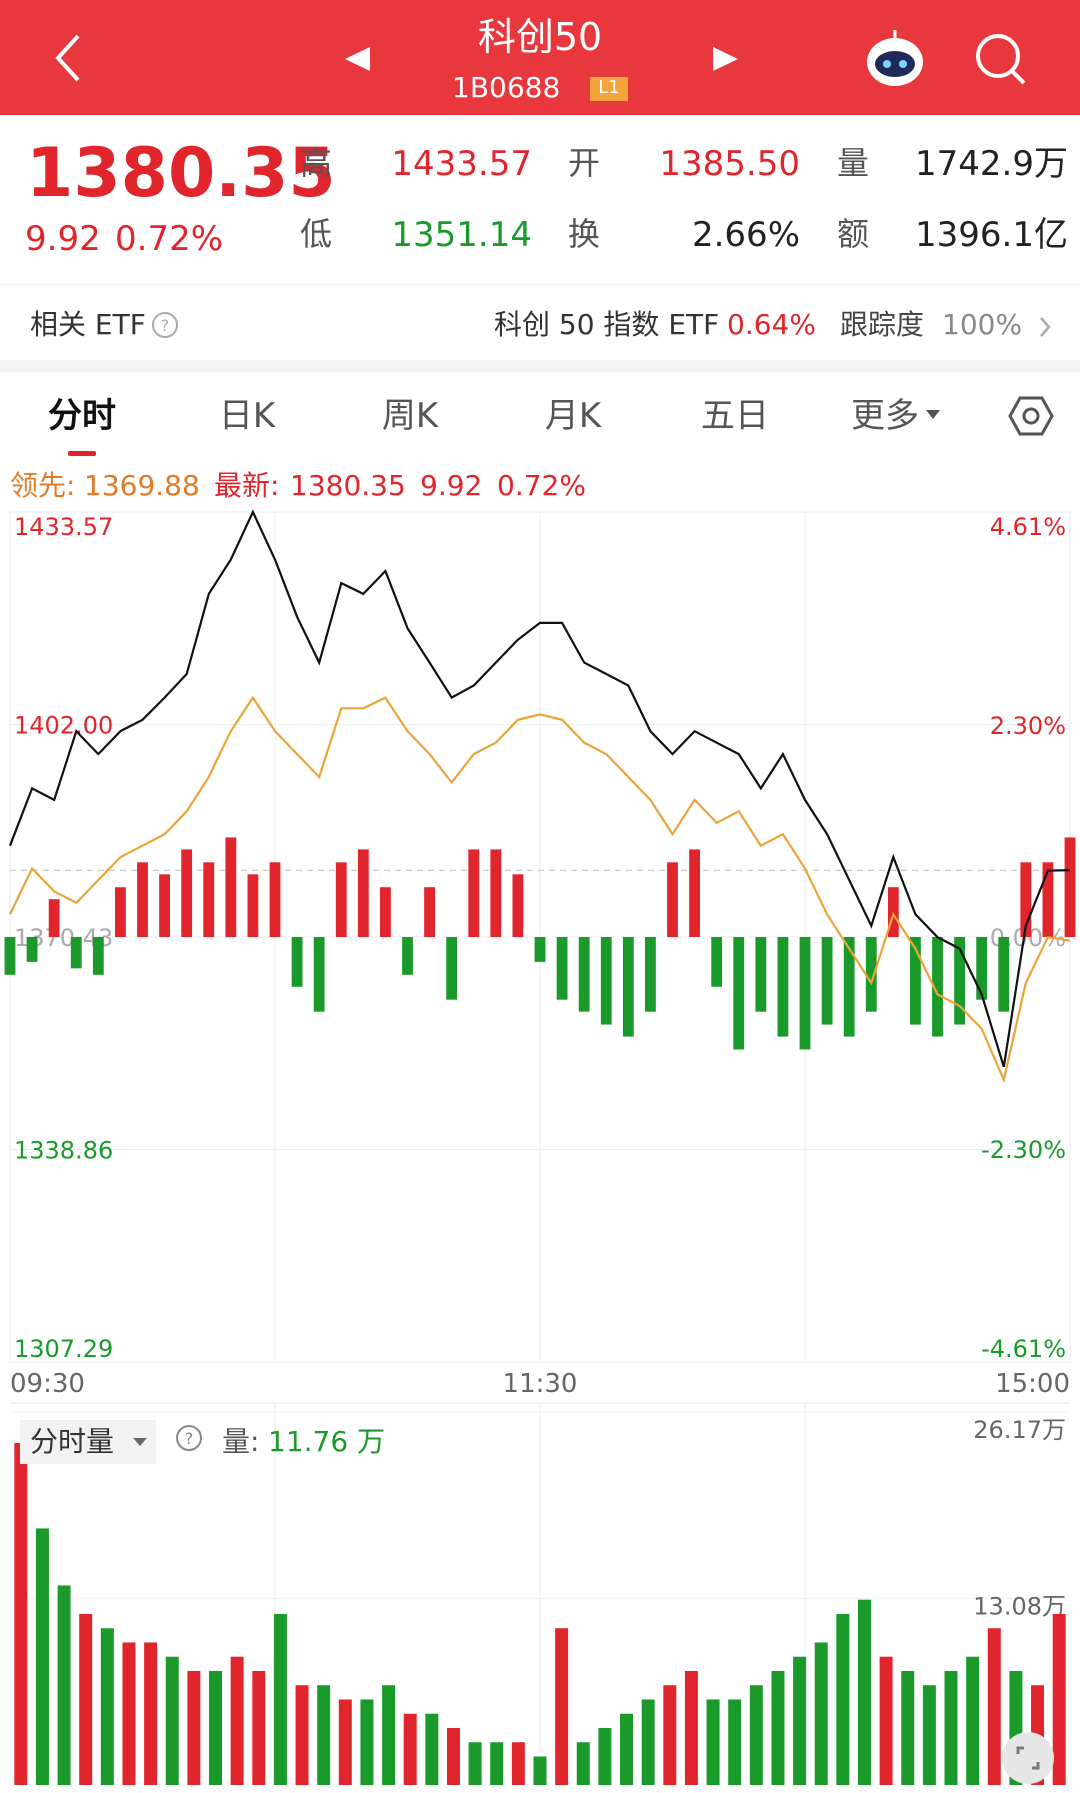 Image resolution: width=1080 pixels, height=1793 pixels. What do you see at coordinates (357, 59) in the screenshot?
I see `prev-button` at bounding box center [357, 59].